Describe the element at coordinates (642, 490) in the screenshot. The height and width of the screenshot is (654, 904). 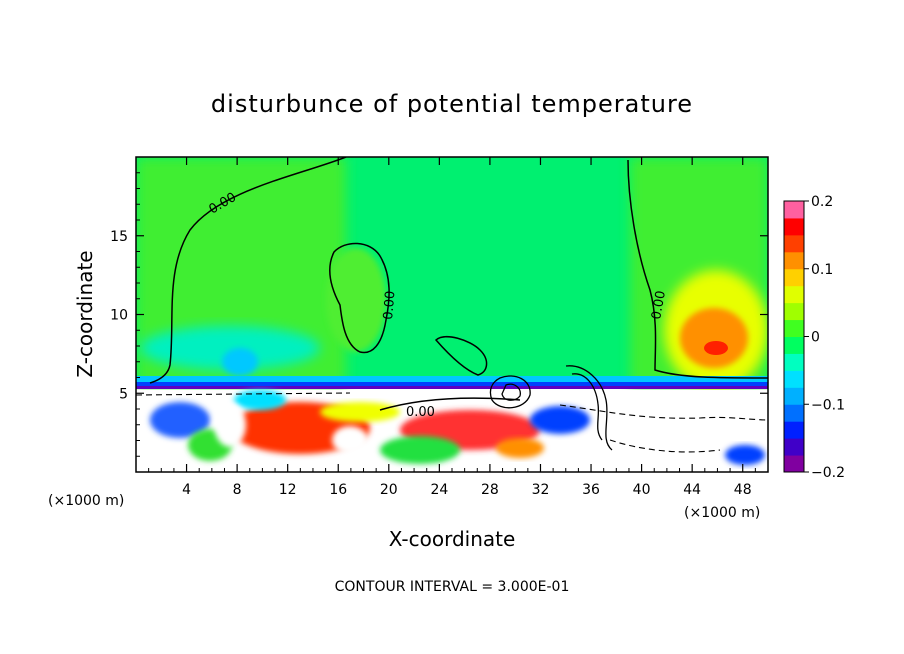
I see `x-tick-label: 40` at that location.